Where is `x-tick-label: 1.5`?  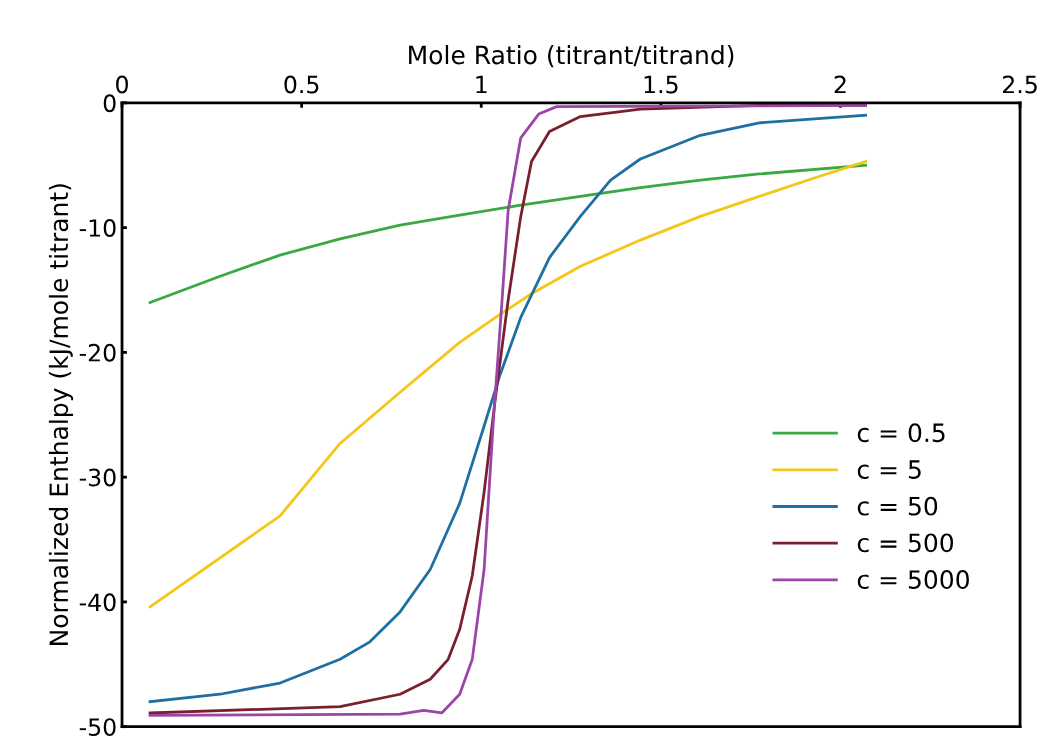 x-tick-label: 1.5 is located at coordinates (661, 84).